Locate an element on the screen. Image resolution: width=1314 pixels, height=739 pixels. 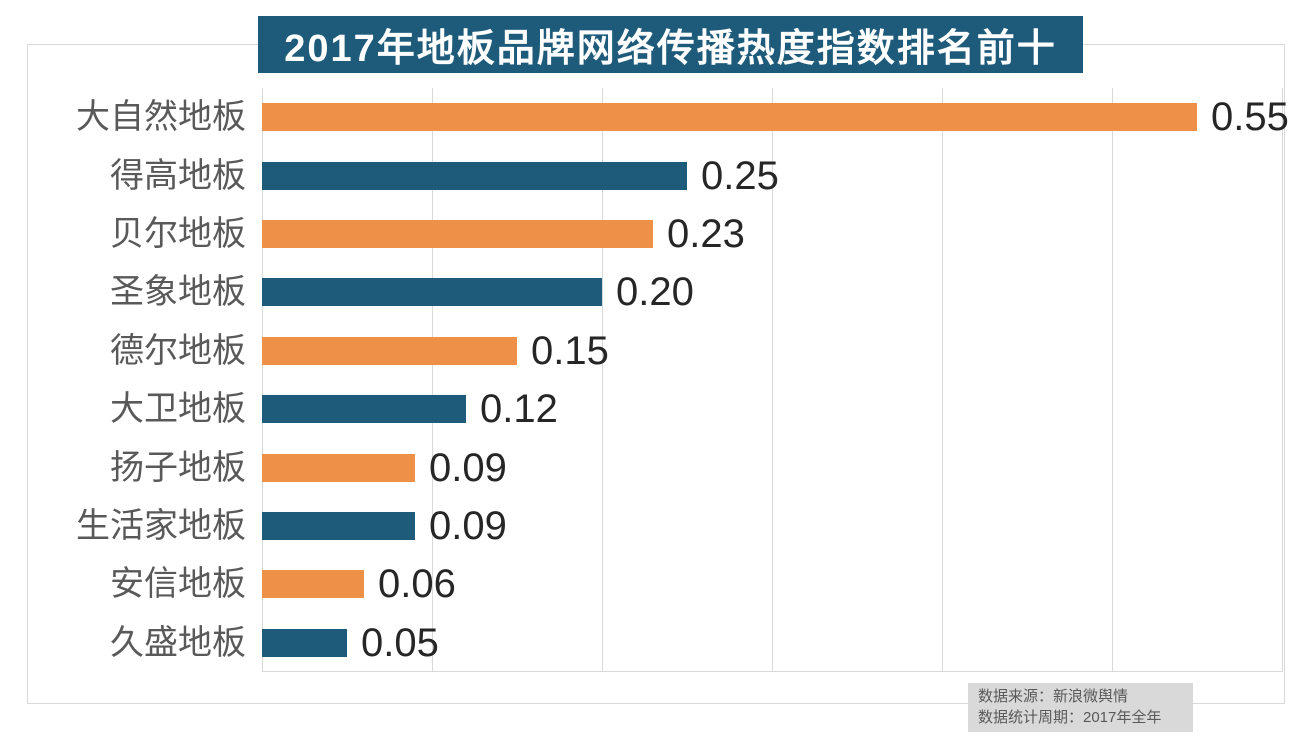
bar-row: 圣象地板 0.20 is located at coordinates (656, 292).